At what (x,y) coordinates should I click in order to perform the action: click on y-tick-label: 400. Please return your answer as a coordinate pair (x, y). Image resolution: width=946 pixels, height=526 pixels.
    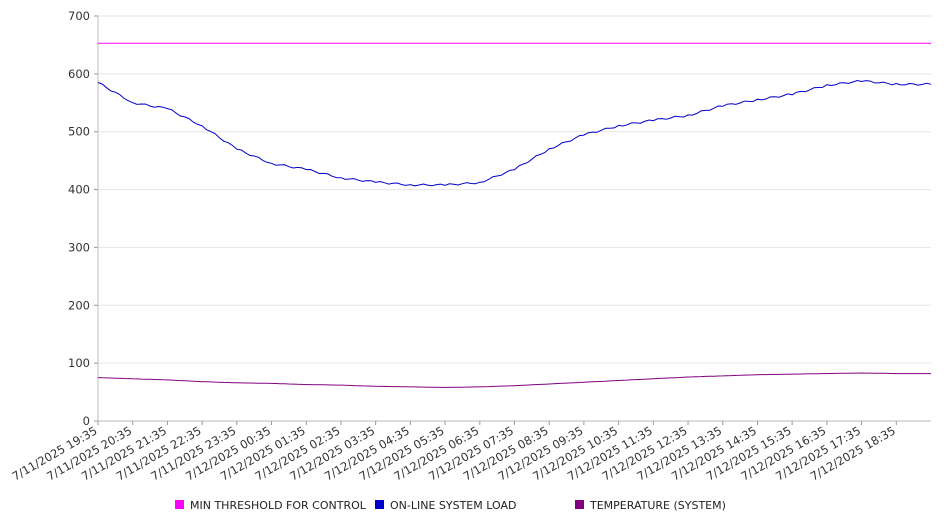
    Looking at the image, I should click on (79, 190).